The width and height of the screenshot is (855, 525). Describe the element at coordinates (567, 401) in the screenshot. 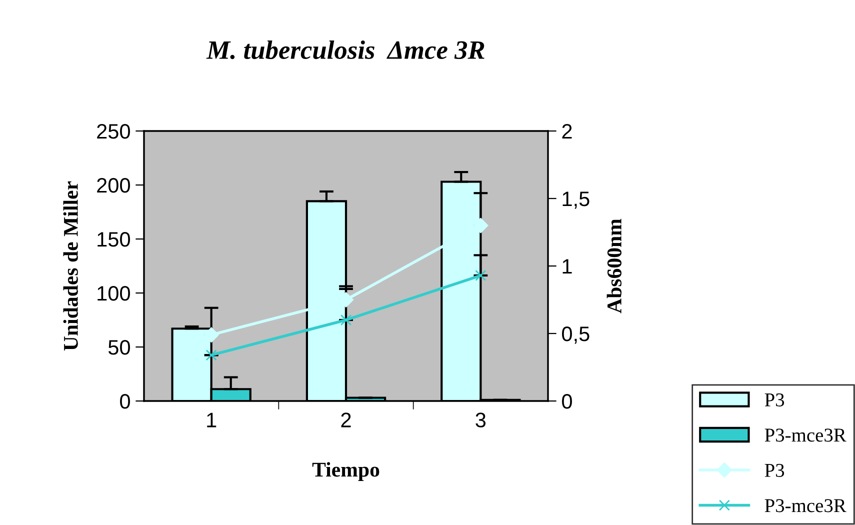

I see `y2-tick-label: 0` at that location.